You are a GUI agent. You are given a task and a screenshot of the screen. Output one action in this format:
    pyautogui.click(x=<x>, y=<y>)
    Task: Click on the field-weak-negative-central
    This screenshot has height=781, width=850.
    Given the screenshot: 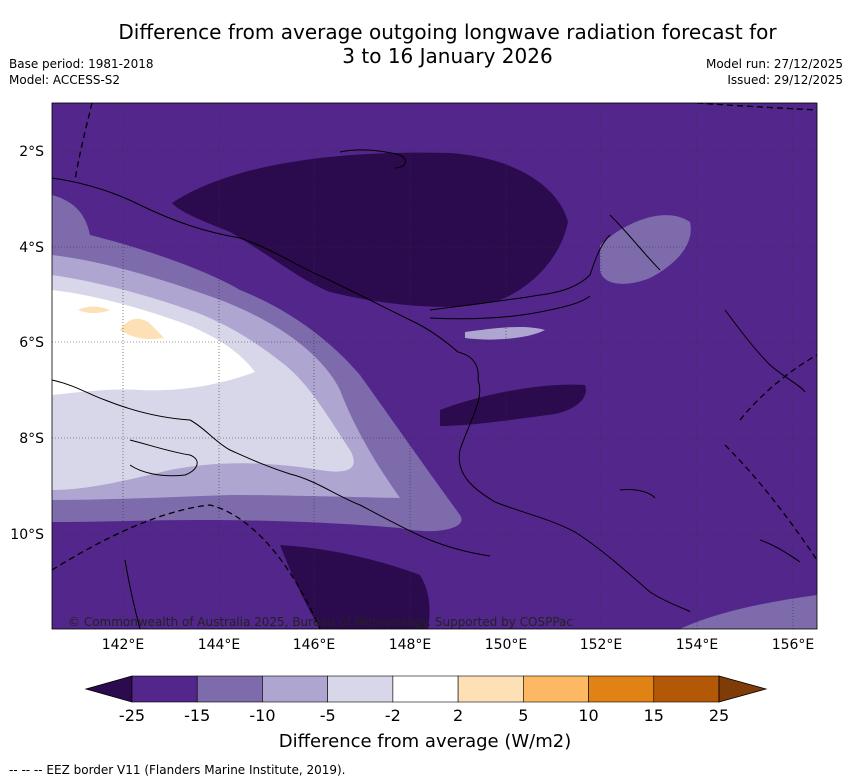 What is the action you would take?
    pyautogui.click(x=505, y=333)
    